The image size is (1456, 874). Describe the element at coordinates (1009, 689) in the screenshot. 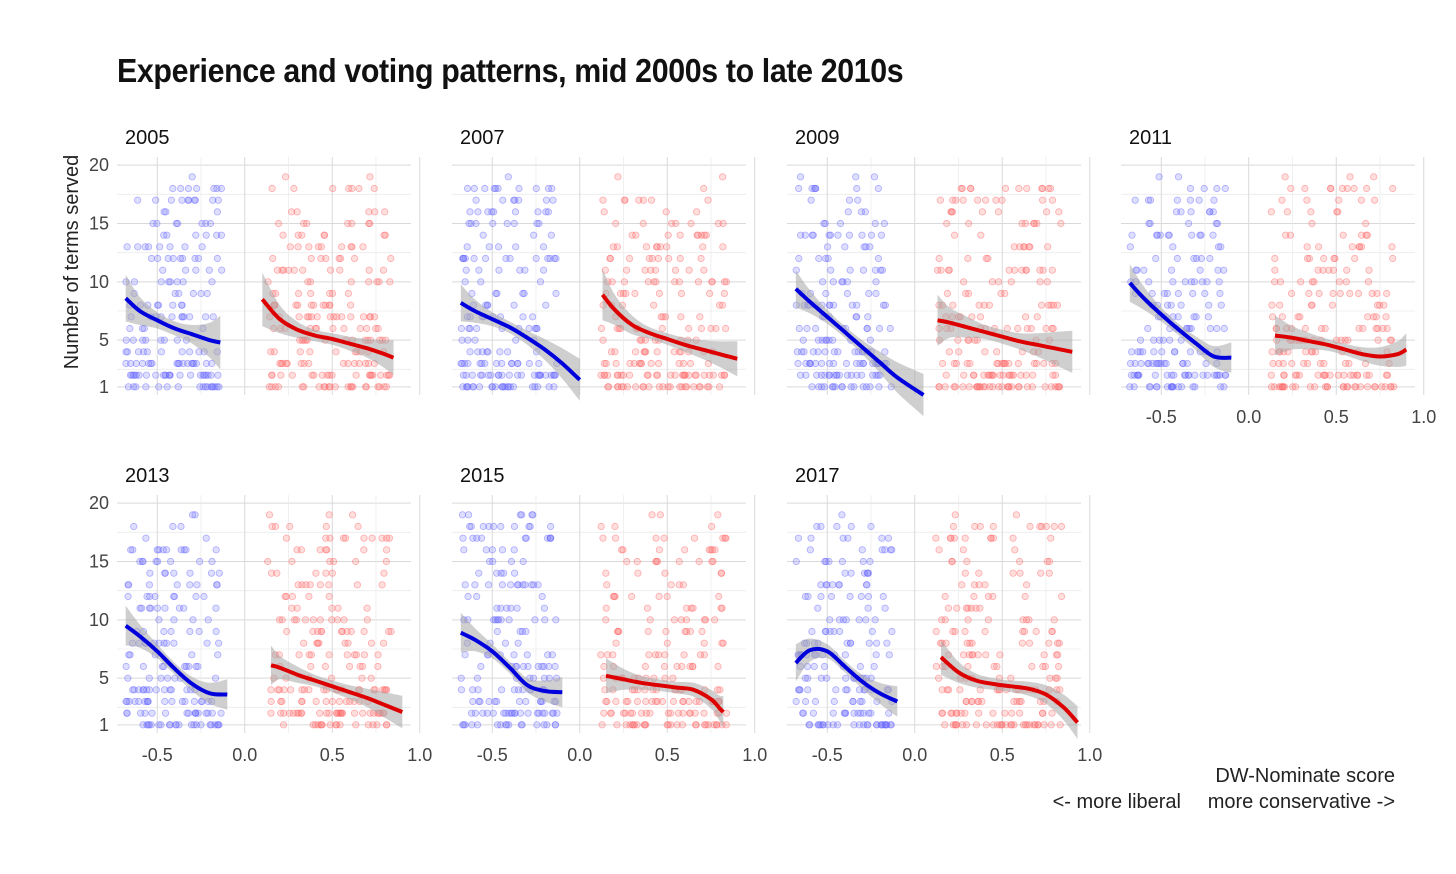

I see `trend-line-republican` at that location.